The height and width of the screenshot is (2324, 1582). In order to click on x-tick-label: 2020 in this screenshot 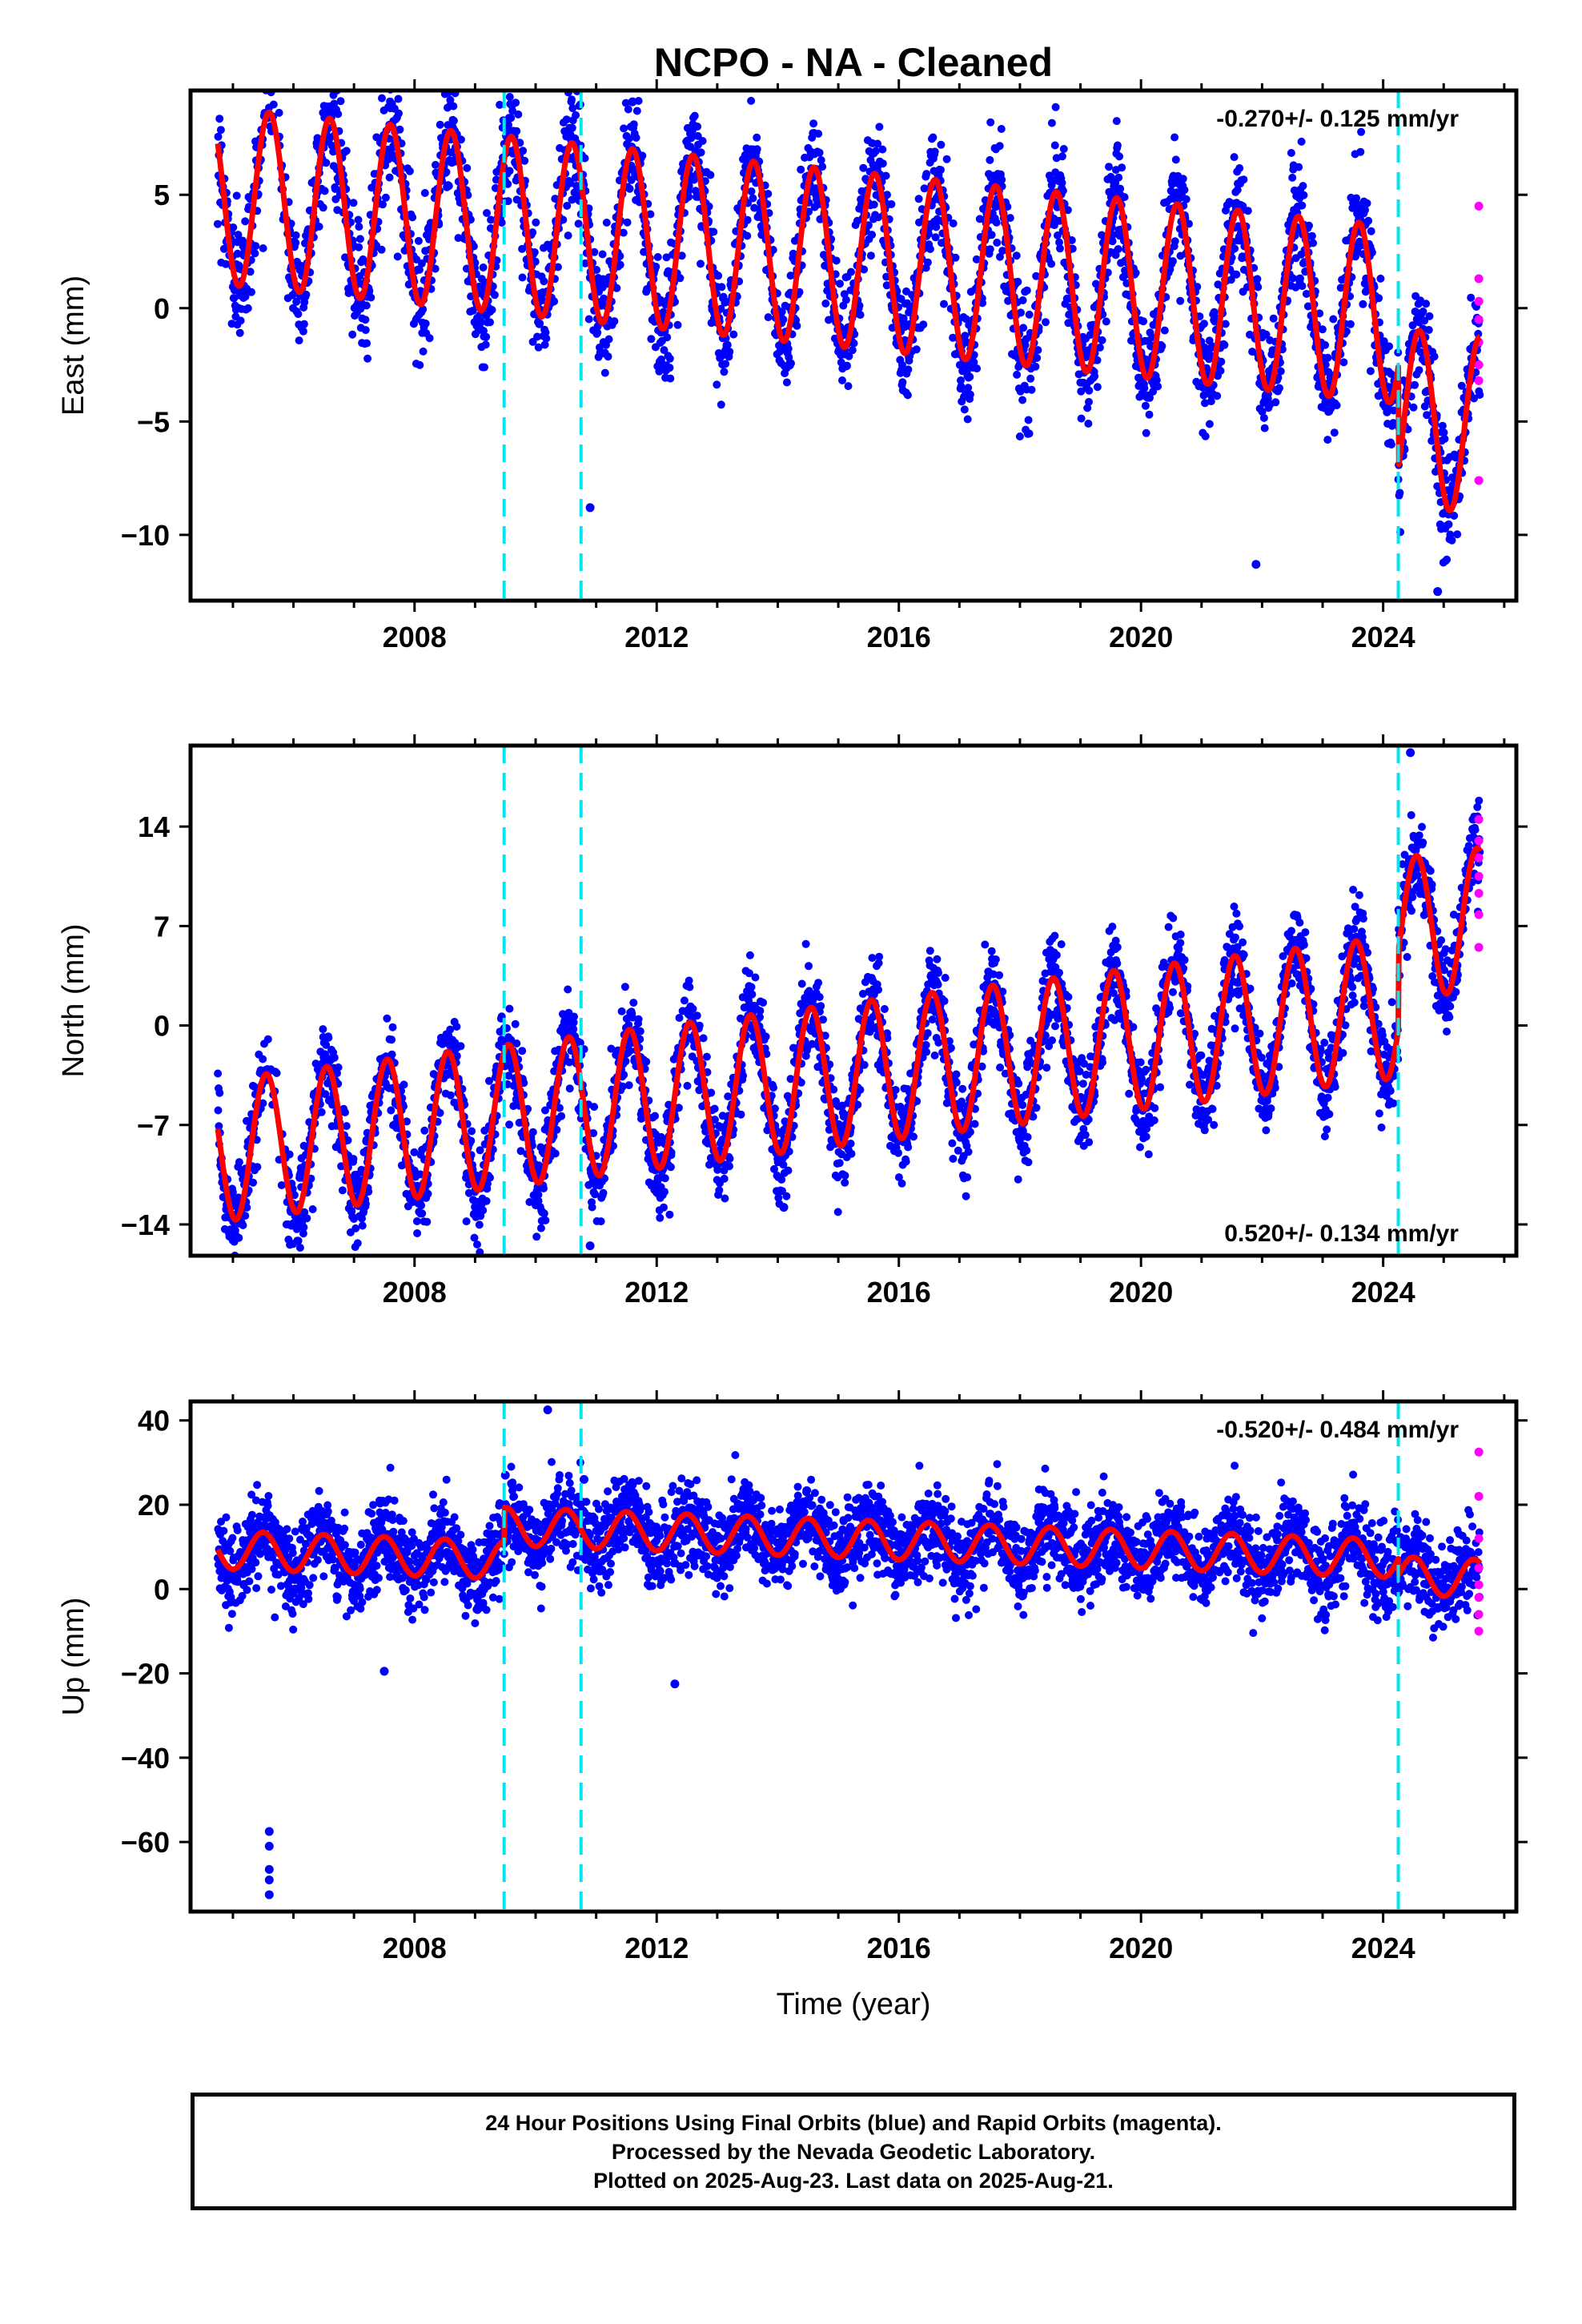, I will do `click(1141, 637)`.